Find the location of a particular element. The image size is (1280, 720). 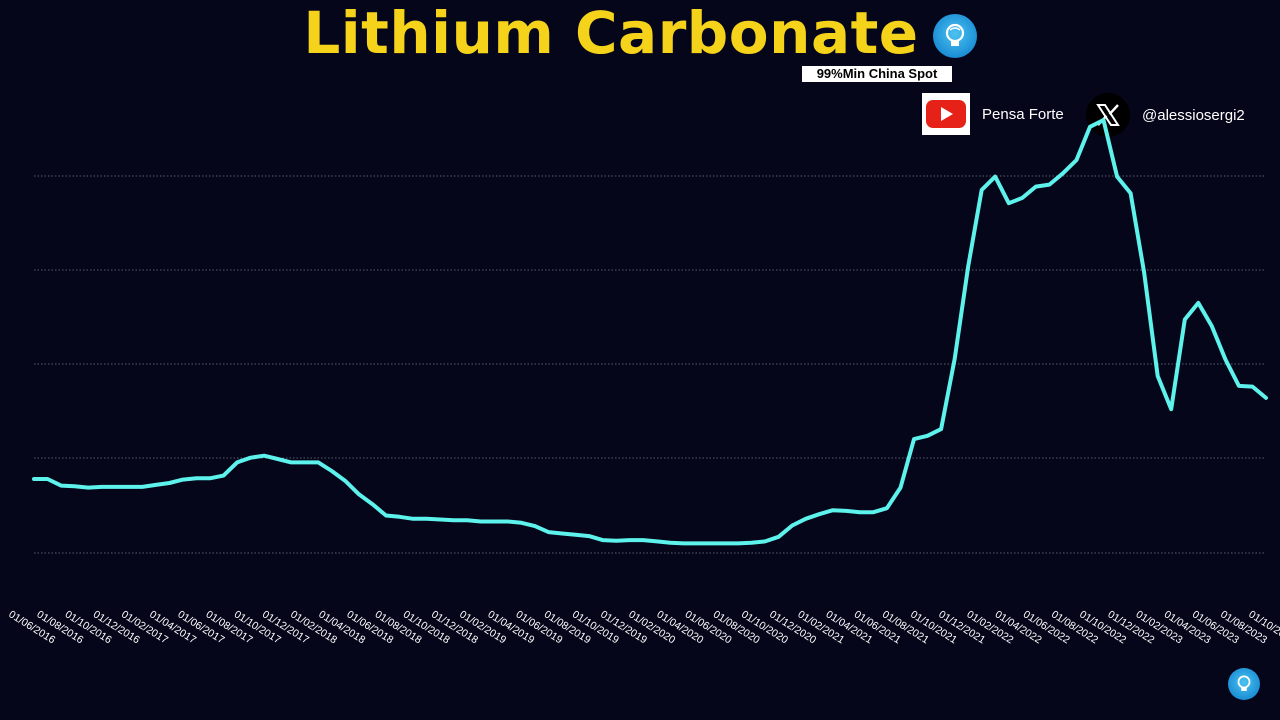

x-account-handle: @alessiosergi2 is located at coordinates (1193, 115).